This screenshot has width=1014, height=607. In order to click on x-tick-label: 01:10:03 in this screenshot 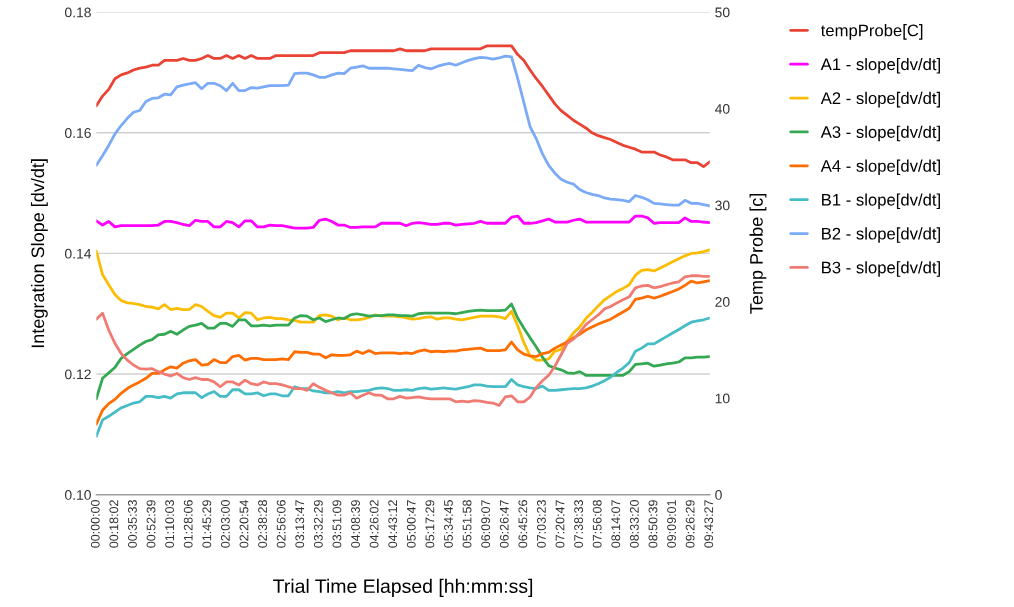, I will do `click(170, 524)`.